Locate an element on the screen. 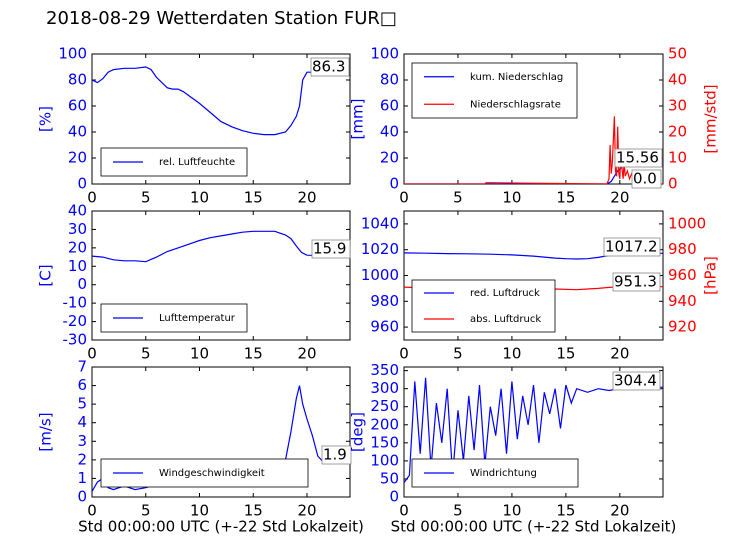 This screenshot has height=552, width=736. y-axis-label: [%] is located at coordinates (46, 119).